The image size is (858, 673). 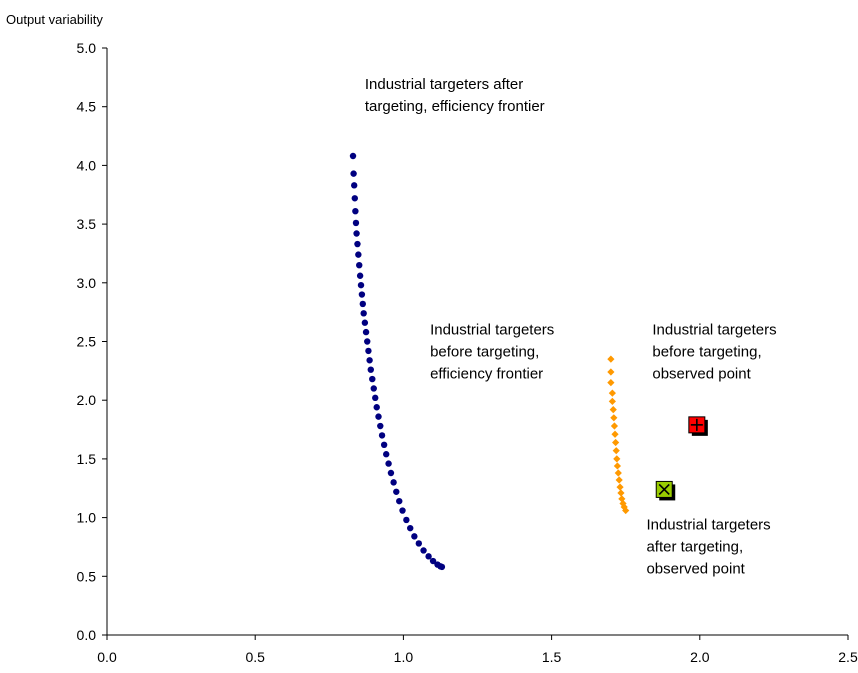 What do you see at coordinates (87, 107) in the screenshot?
I see `y-tick-label: 4.5` at bounding box center [87, 107].